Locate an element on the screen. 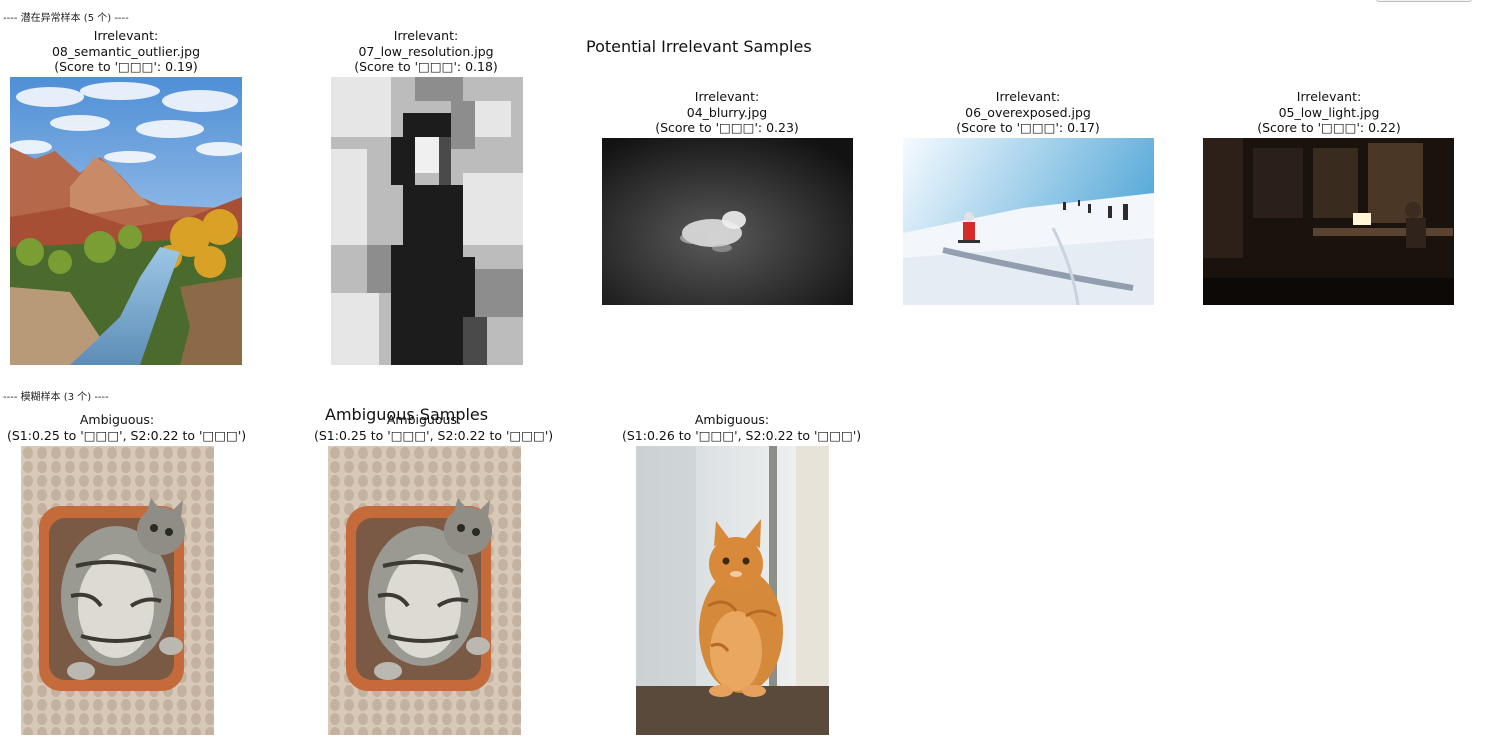  sample-filename: 05_low_light.jpg is located at coordinates (1329, 112).